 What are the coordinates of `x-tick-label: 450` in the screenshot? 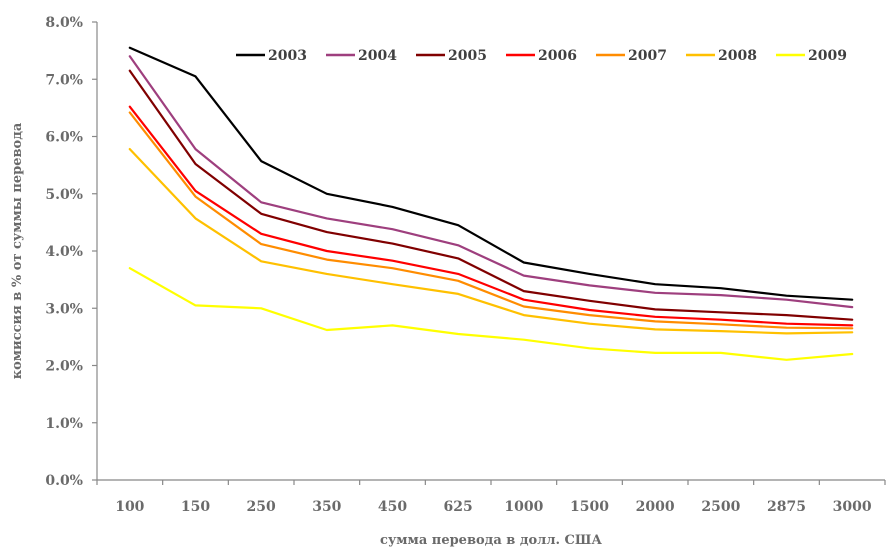 It's located at (392, 507).